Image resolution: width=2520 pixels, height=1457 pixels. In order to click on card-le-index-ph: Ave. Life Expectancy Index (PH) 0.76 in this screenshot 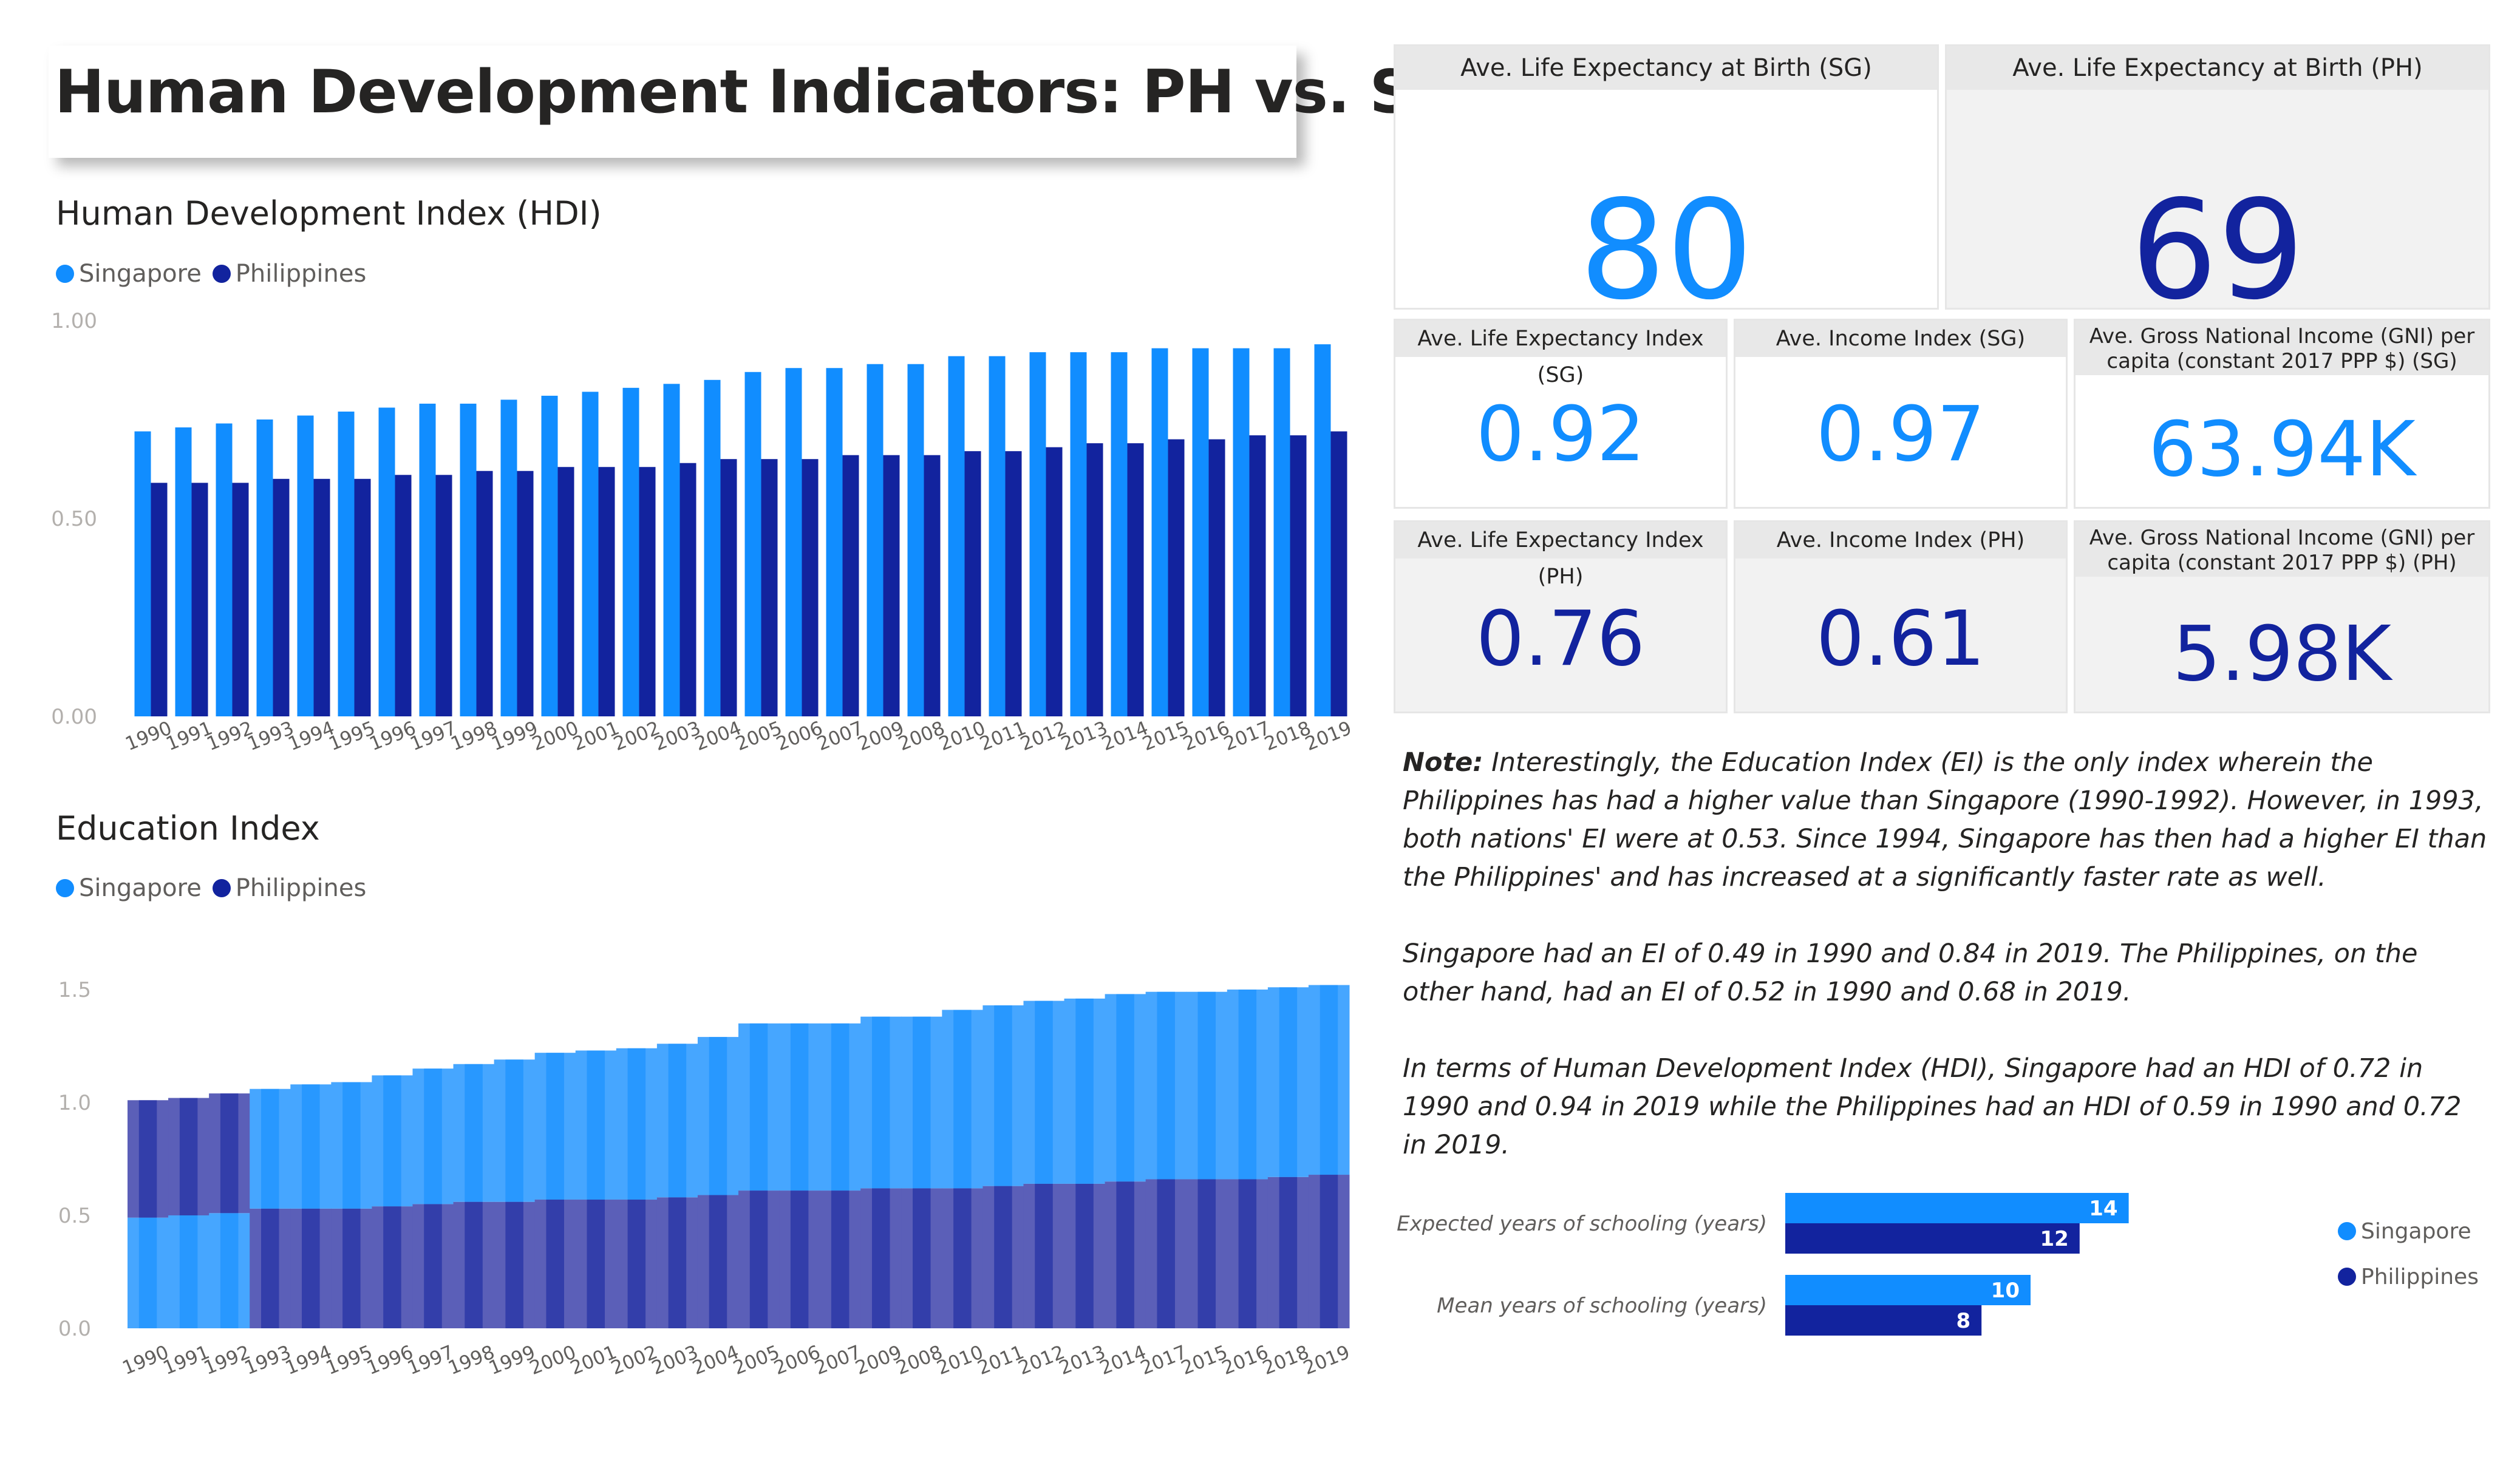, I will do `click(1561, 616)`.